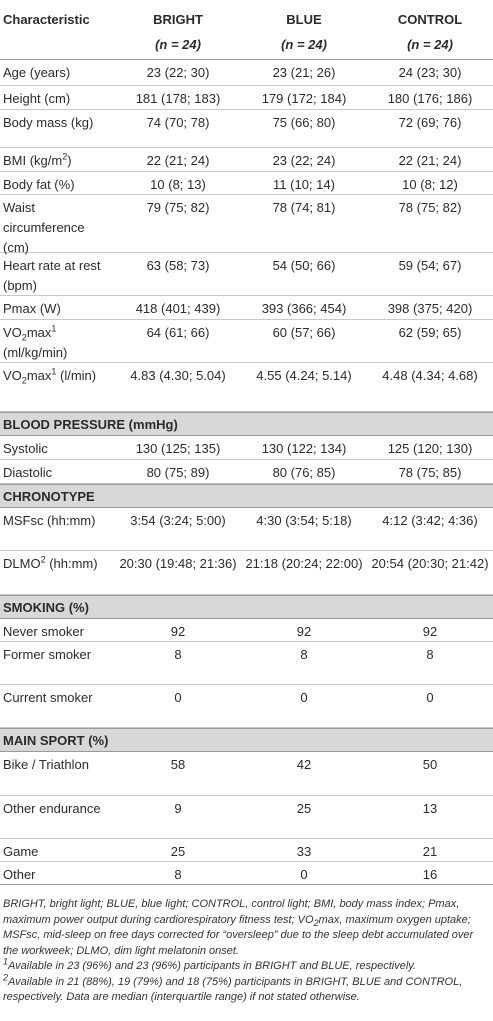 This screenshot has width=493, height=1021. What do you see at coordinates (33, 160) in the screenshot?
I see `text-run: BMI (kg/m` at bounding box center [33, 160].